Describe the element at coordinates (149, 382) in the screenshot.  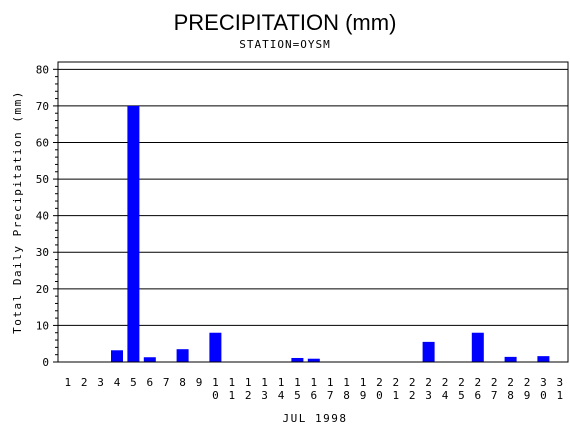
I see `x-tick-label: 6` at that location.